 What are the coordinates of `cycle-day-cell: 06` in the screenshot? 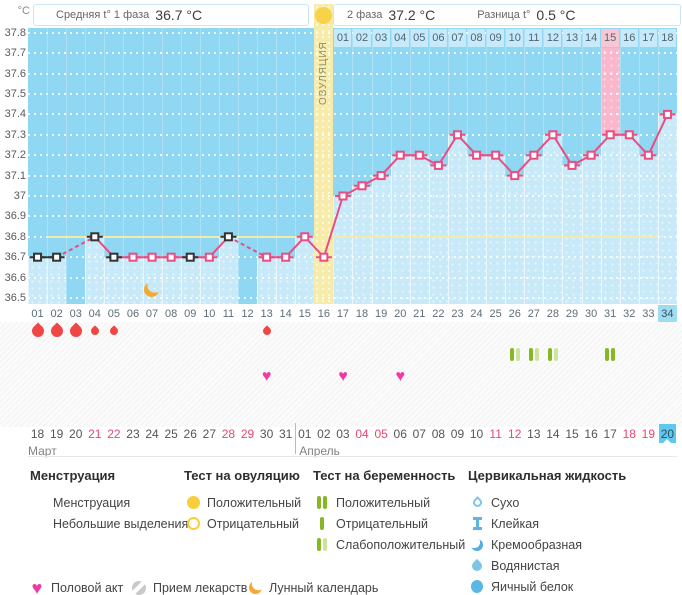 It's located at (133, 313).